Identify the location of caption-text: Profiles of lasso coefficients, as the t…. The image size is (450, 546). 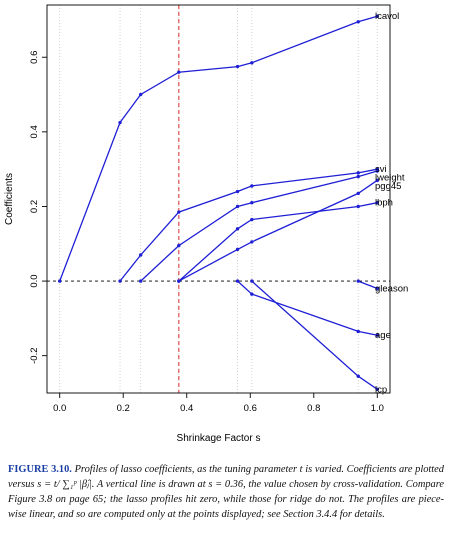
(226, 492).